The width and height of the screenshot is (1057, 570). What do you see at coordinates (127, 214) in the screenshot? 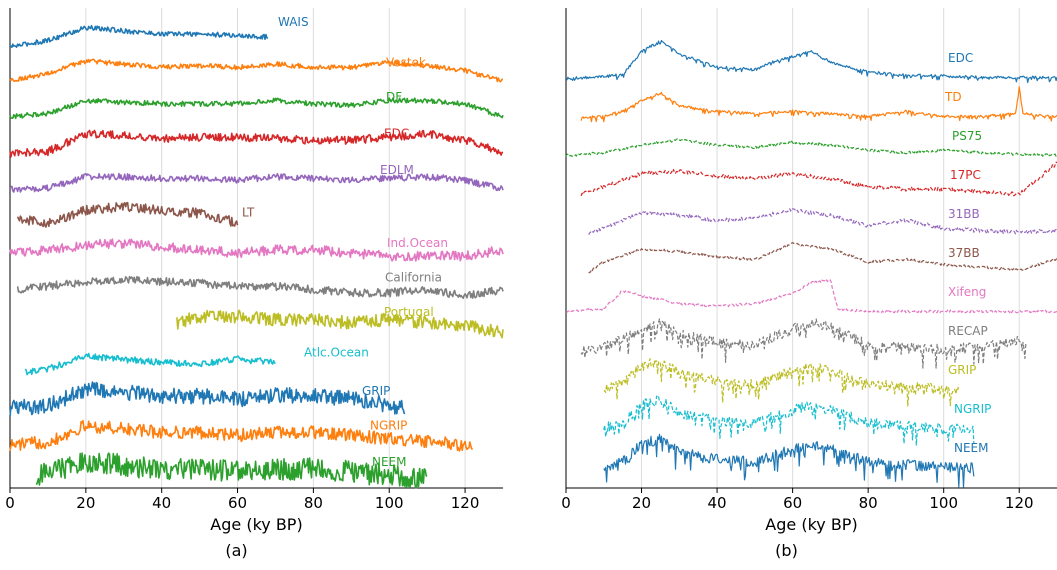
I see `series-line-lt` at bounding box center [127, 214].